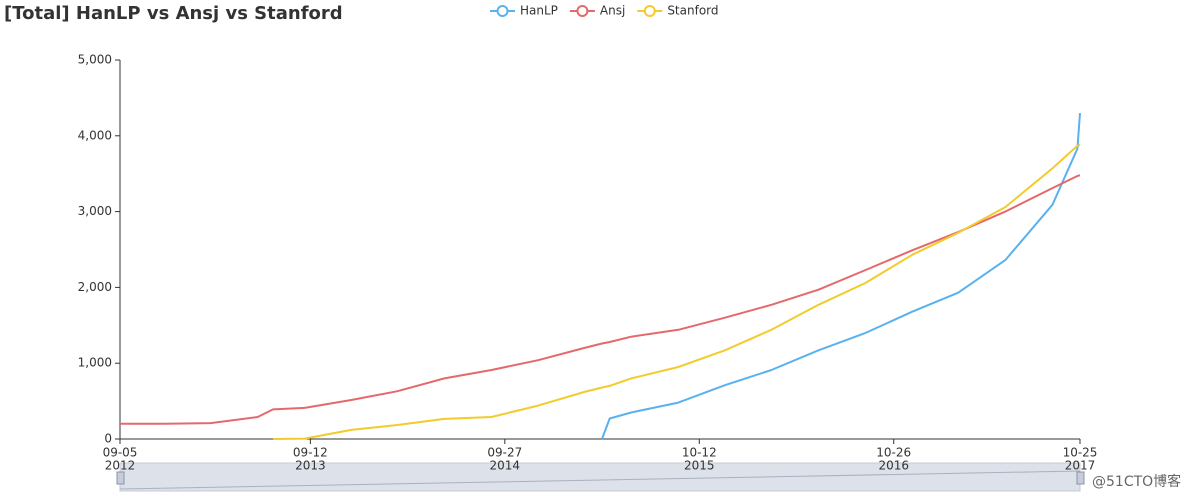 This screenshot has height=500, width=1200. What do you see at coordinates (1136, 481) in the screenshot?
I see `watermark: @51CTO博客` at bounding box center [1136, 481].